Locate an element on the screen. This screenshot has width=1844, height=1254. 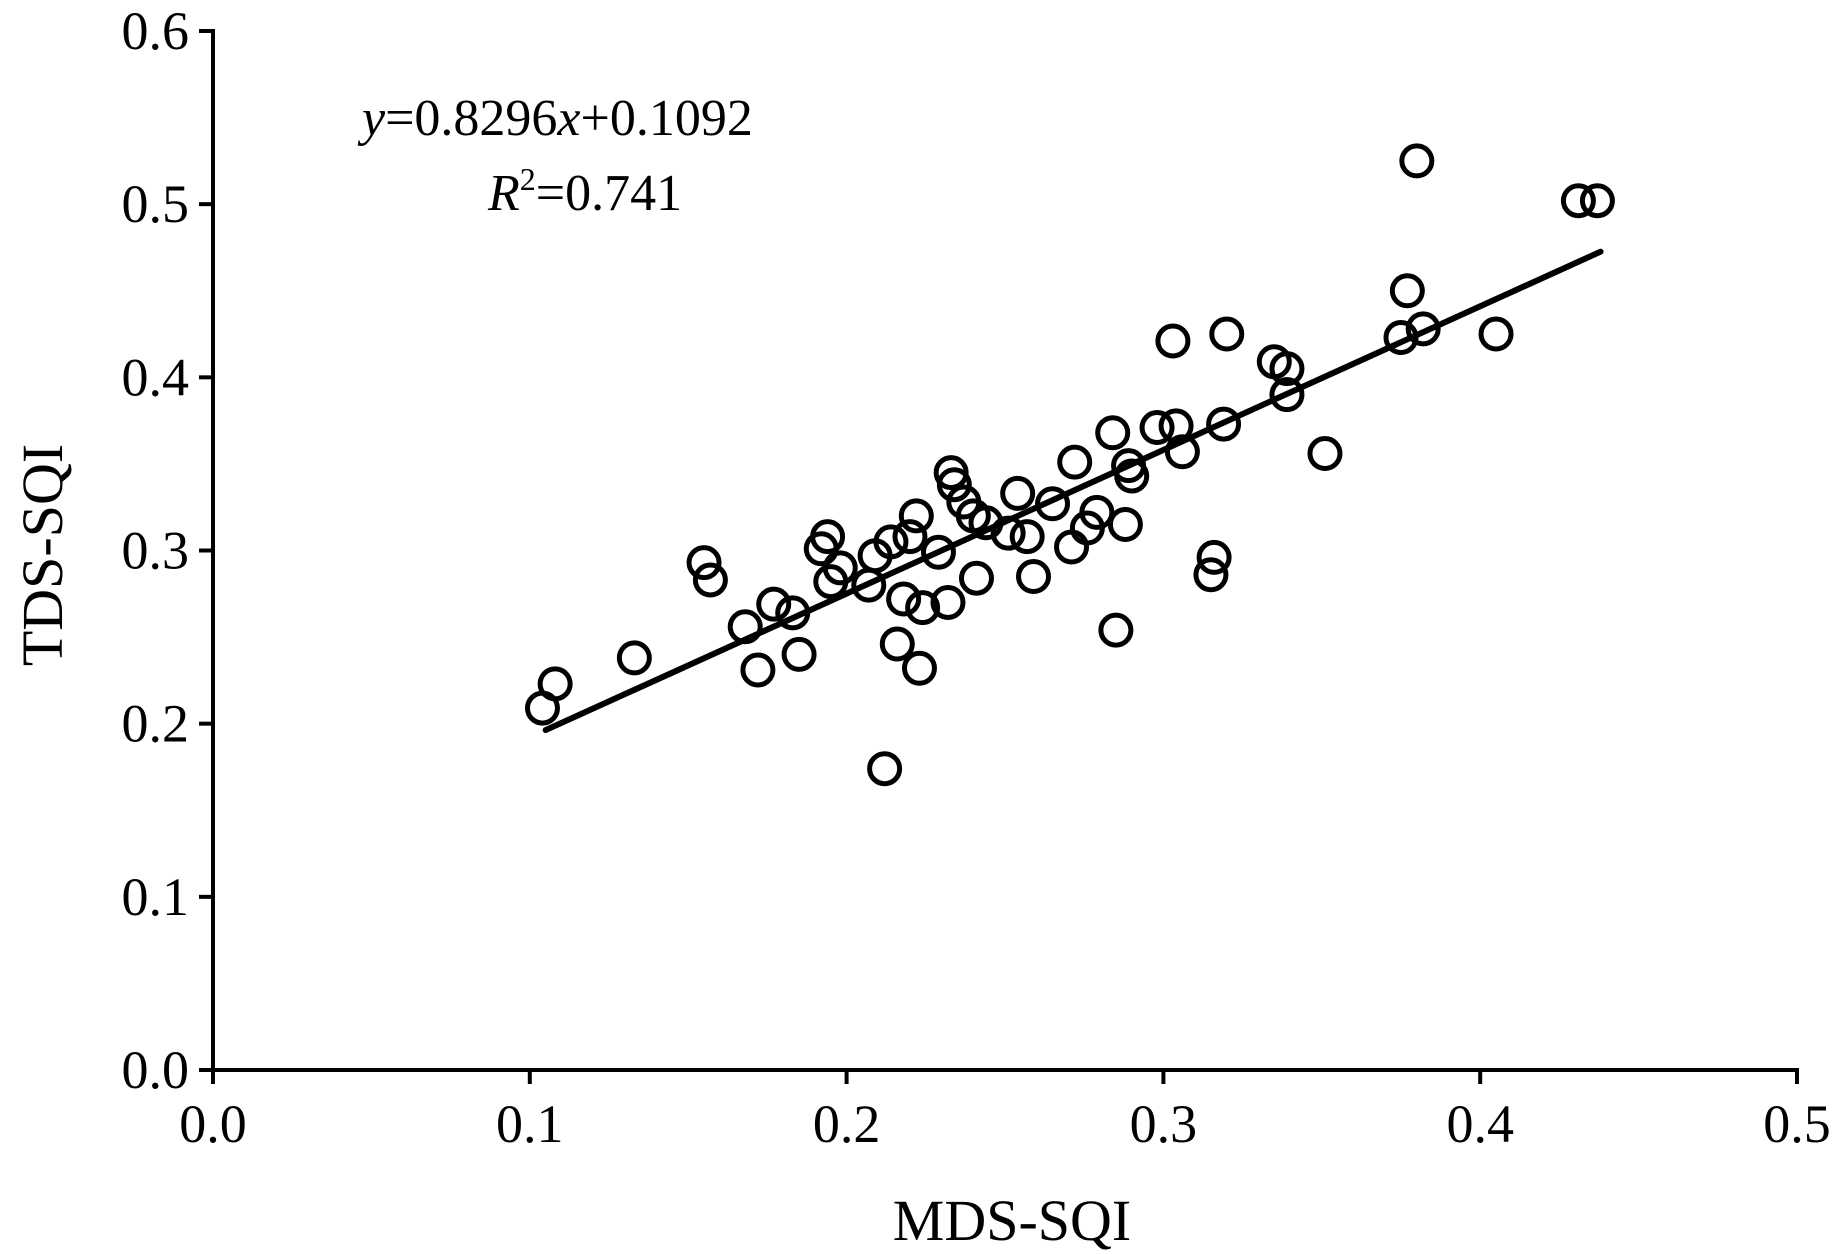
eq-y-var: y is located at coordinates (371, 118).